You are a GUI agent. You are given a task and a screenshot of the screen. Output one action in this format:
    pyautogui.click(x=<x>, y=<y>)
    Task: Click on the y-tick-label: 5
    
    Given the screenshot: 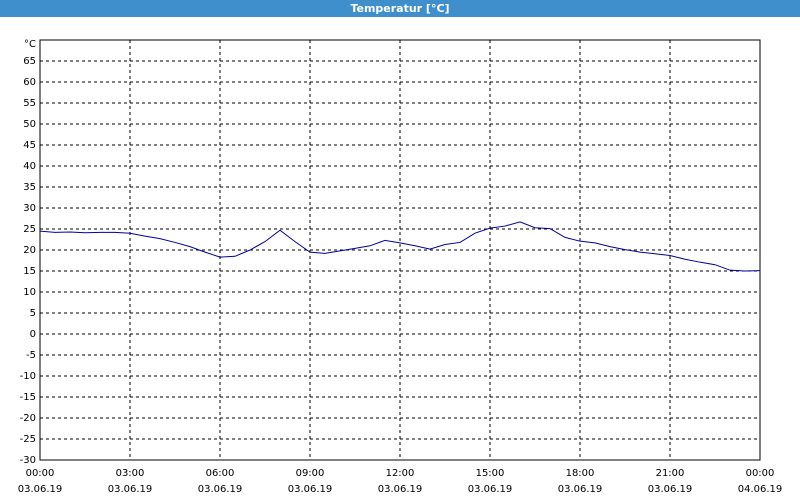 What is the action you would take?
    pyautogui.click(x=33, y=313)
    